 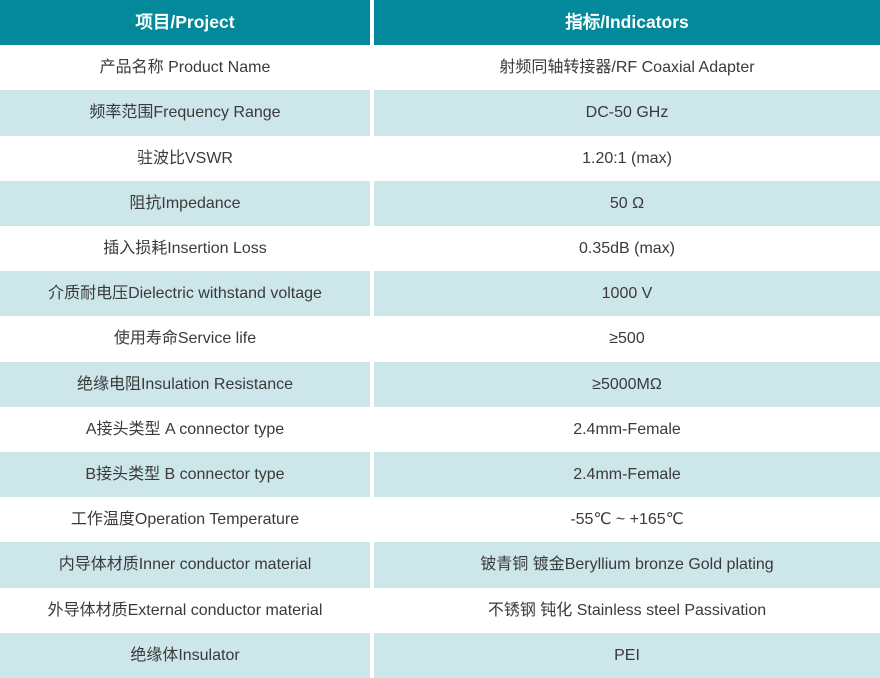 What do you see at coordinates (627, 249) in the screenshot?
I see `indicator-cell: 0.35dB (max)` at bounding box center [627, 249].